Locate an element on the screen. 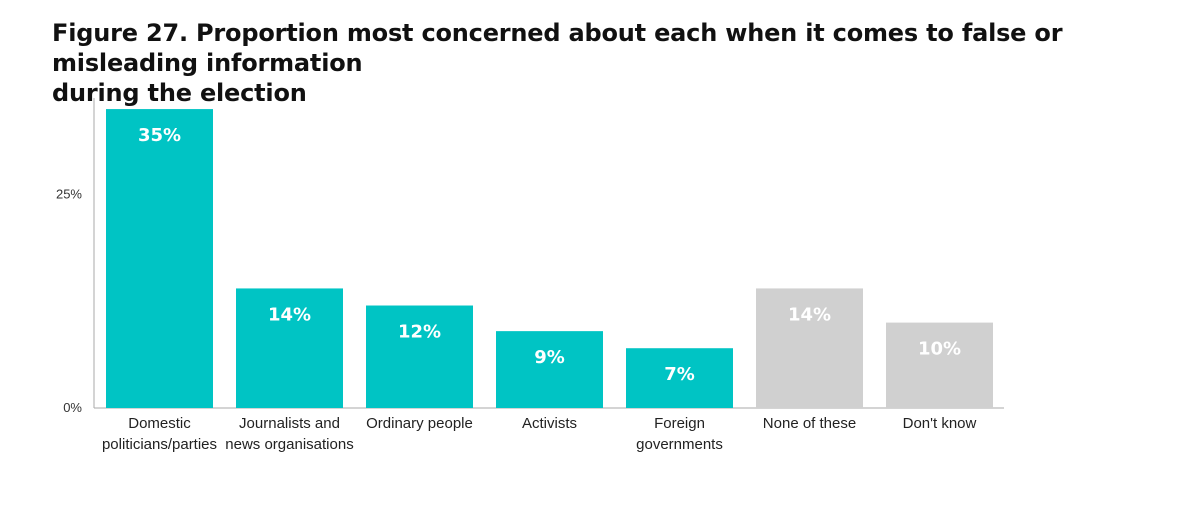 The width and height of the screenshot is (1200, 523). category-label: None of these is located at coordinates (809, 423).